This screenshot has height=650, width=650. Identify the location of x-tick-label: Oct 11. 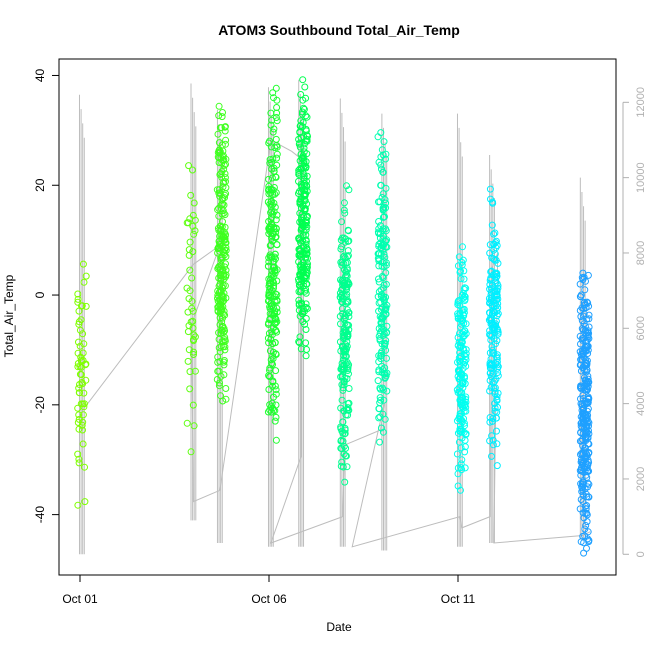
(458, 599).